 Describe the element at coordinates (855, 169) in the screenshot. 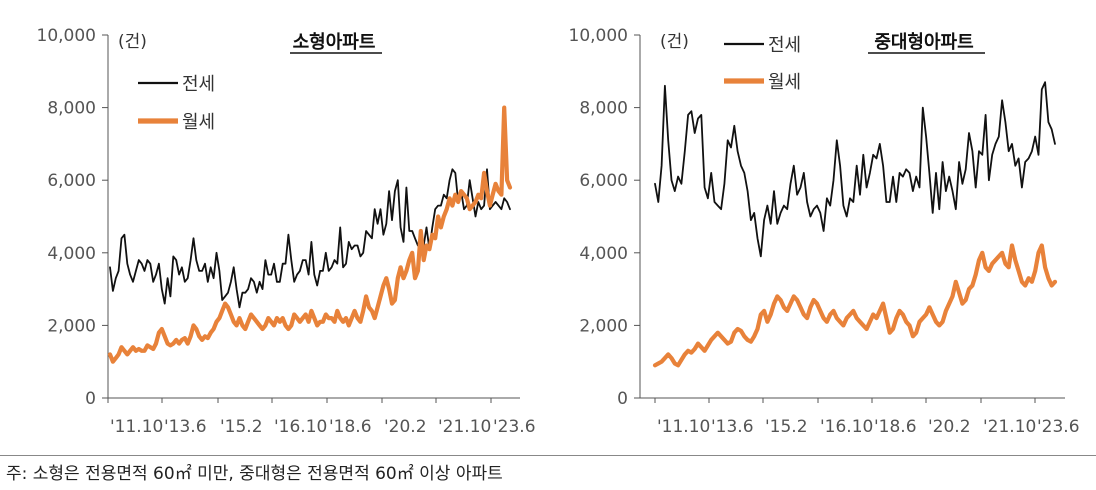

I see `series-line-large-jeonse` at that location.